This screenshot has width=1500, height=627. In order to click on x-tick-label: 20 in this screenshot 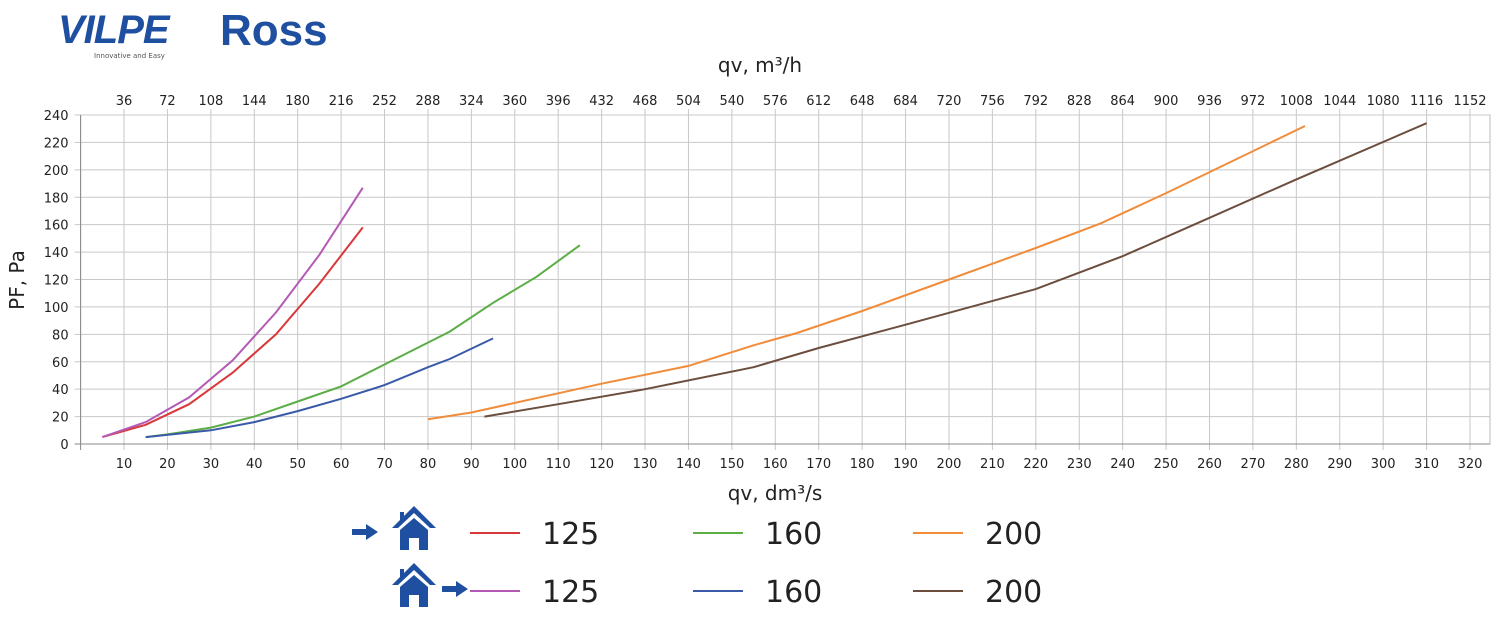, I will do `click(167, 464)`.